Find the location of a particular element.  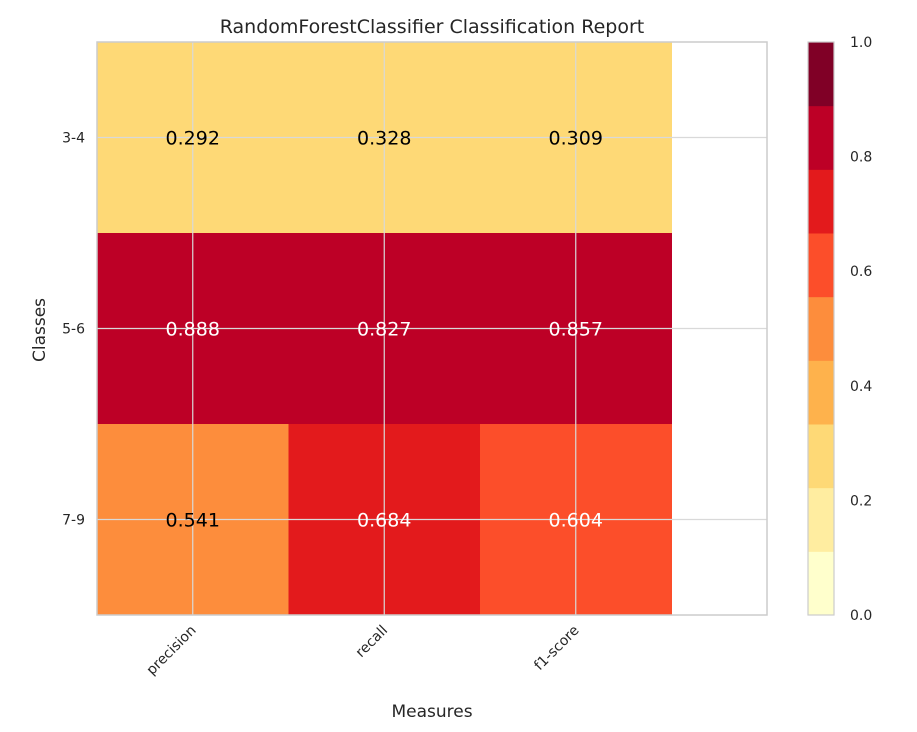

y-tick-labels: 3-4 5-6 7-9 is located at coordinates (73, 330).